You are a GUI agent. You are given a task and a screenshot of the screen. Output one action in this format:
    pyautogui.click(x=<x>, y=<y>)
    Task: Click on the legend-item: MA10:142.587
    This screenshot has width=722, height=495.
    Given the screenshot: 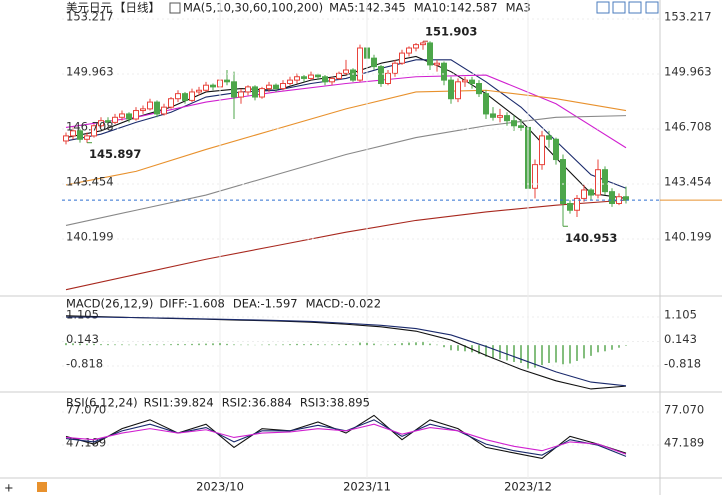 What is the action you would take?
    pyautogui.click(x=456, y=8)
    